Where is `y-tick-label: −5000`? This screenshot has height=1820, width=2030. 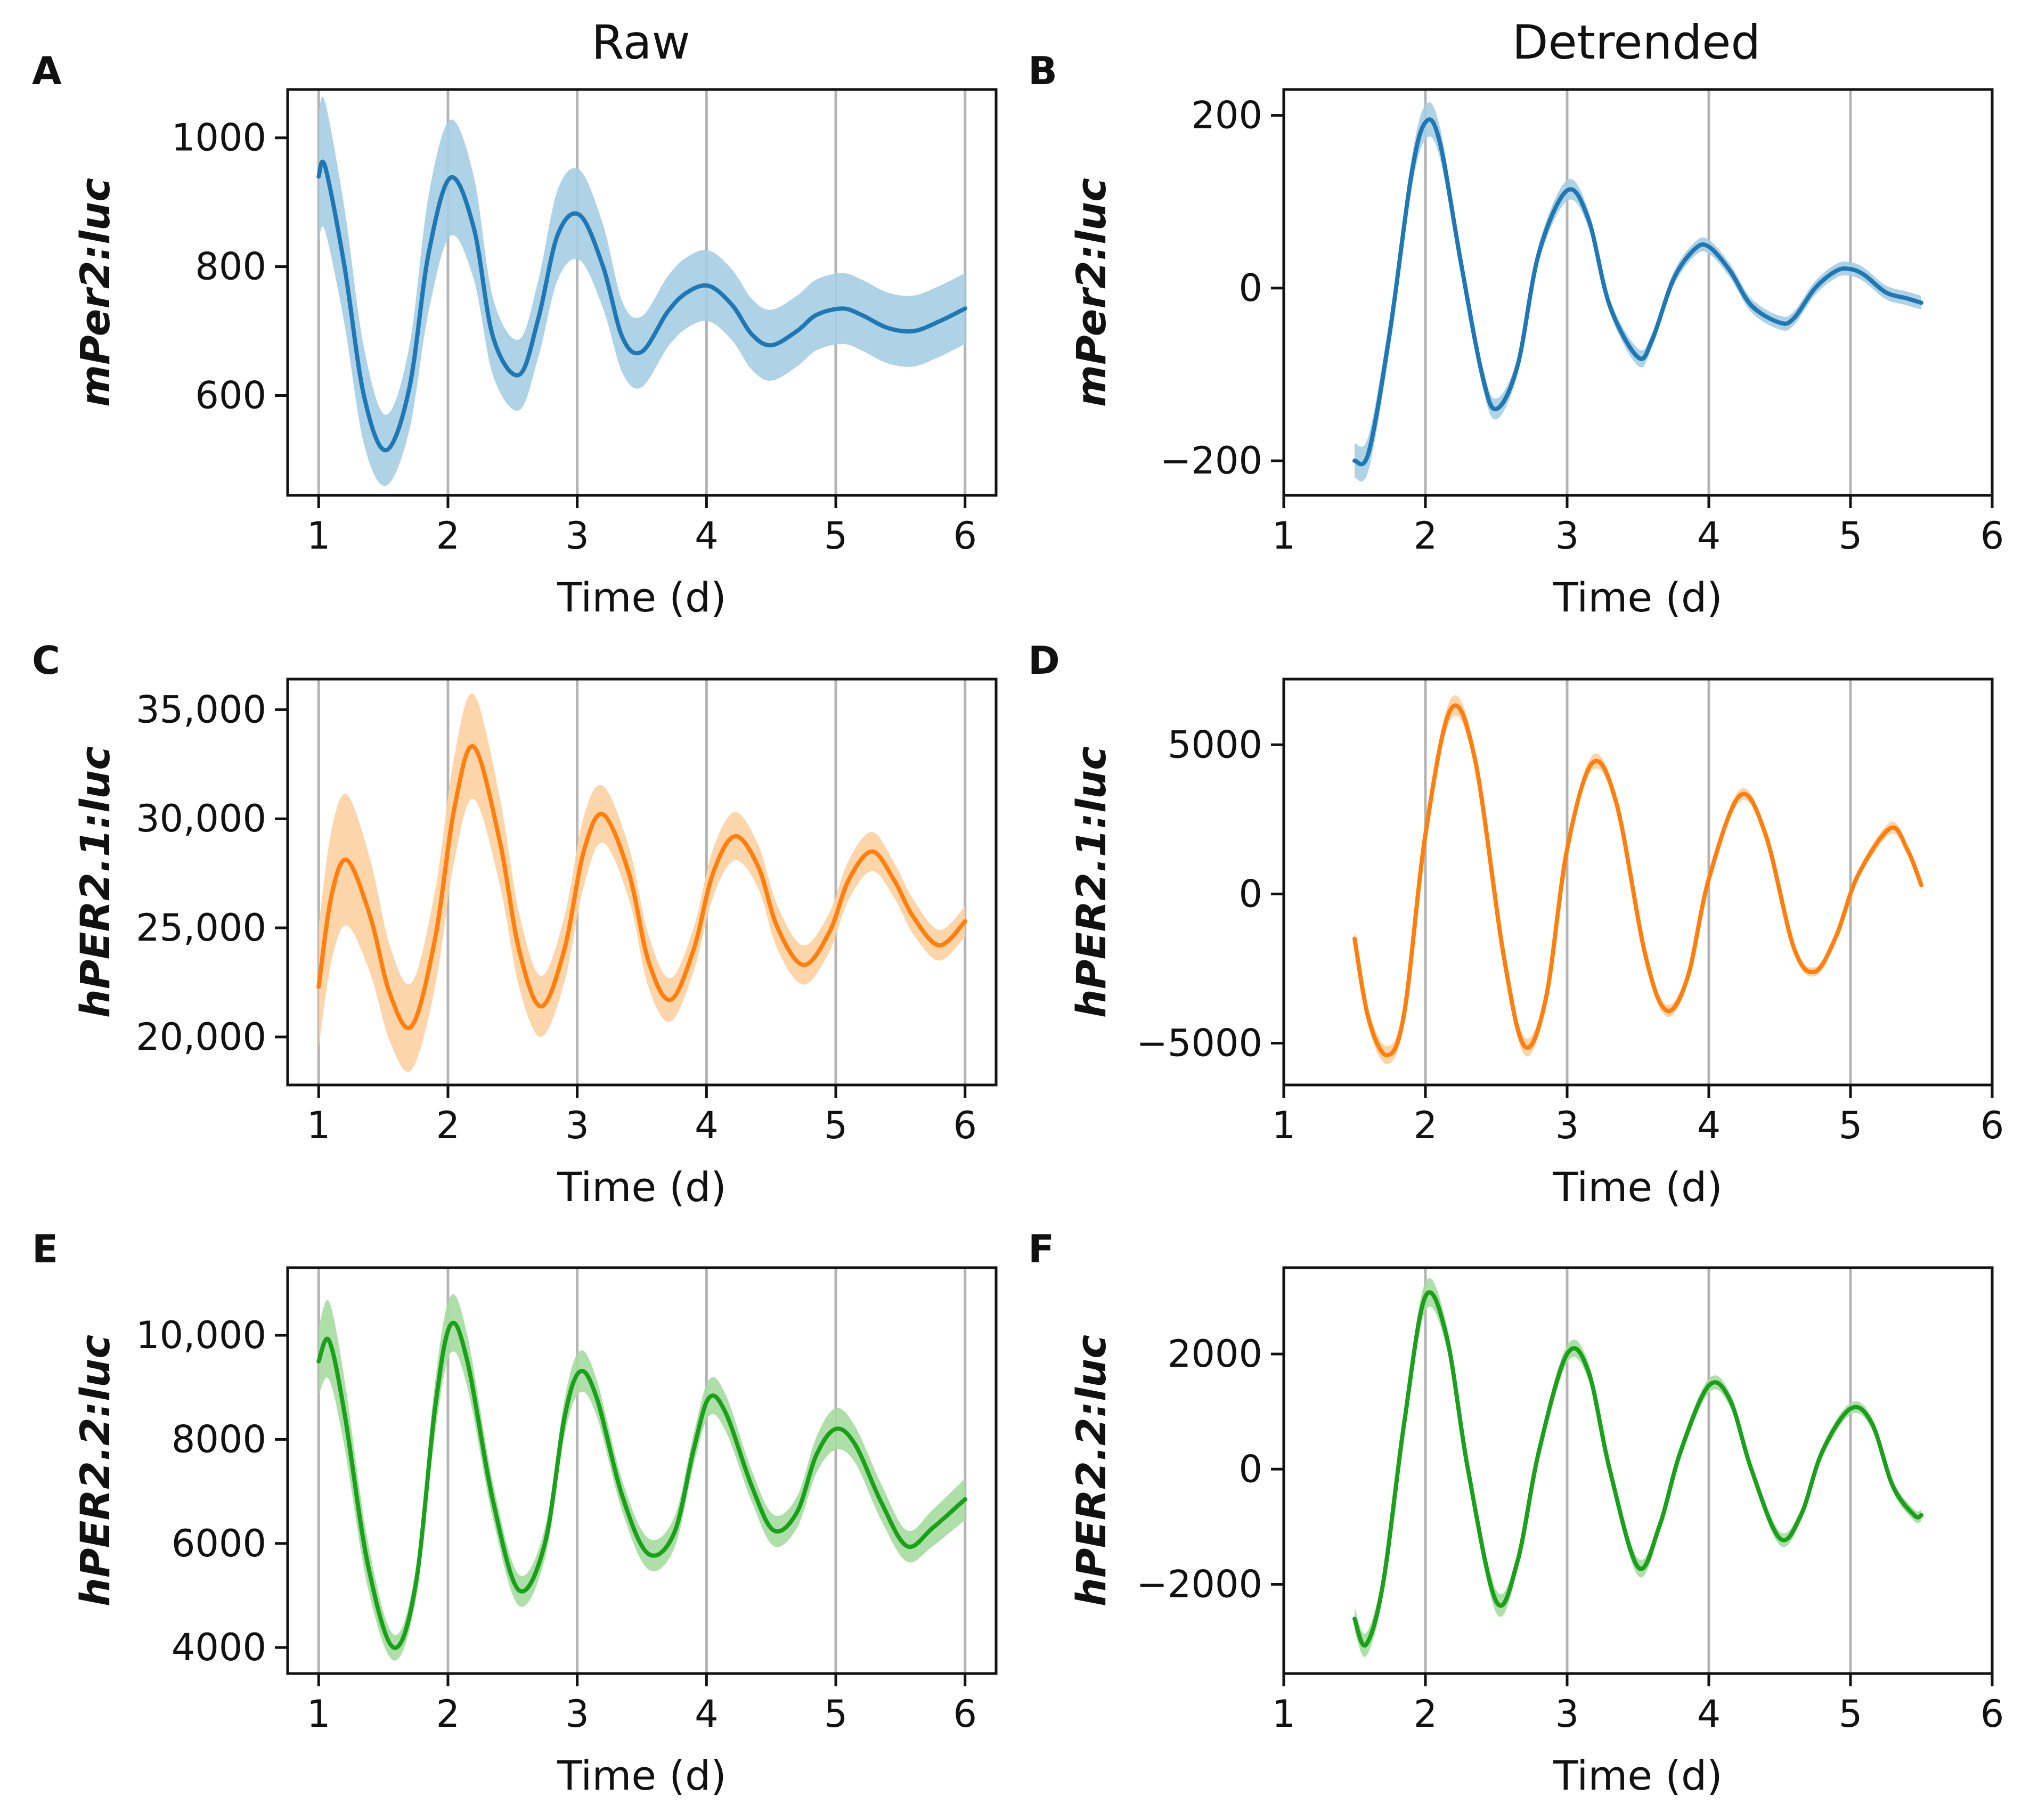
y-tick-label: −5000 is located at coordinates (1199, 1043).